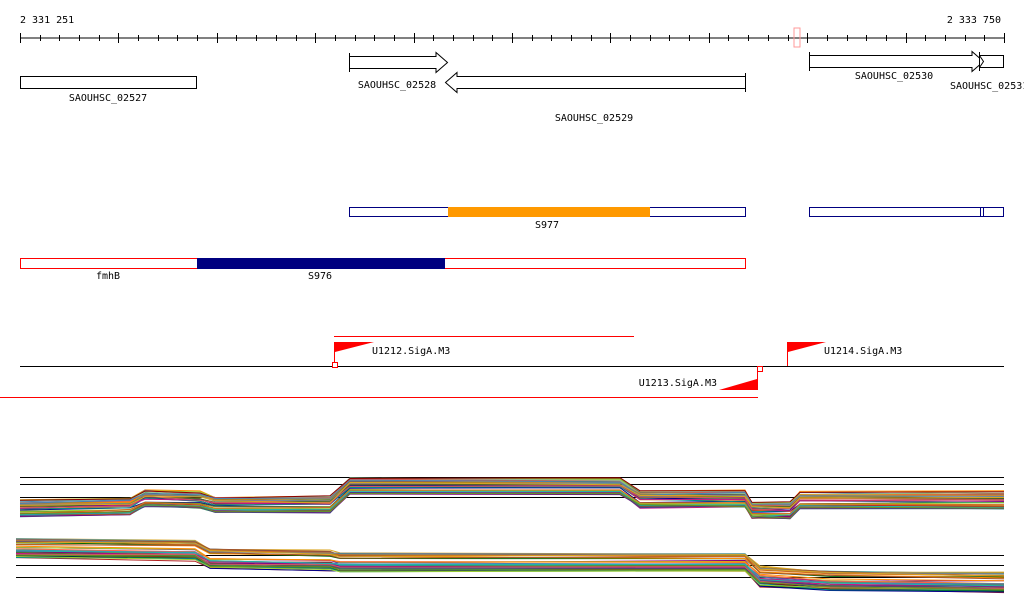 The image size is (1024, 611). What do you see at coordinates (974, 20) in the screenshot?
I see `ruler-end-label: 2 333 750` at bounding box center [974, 20].